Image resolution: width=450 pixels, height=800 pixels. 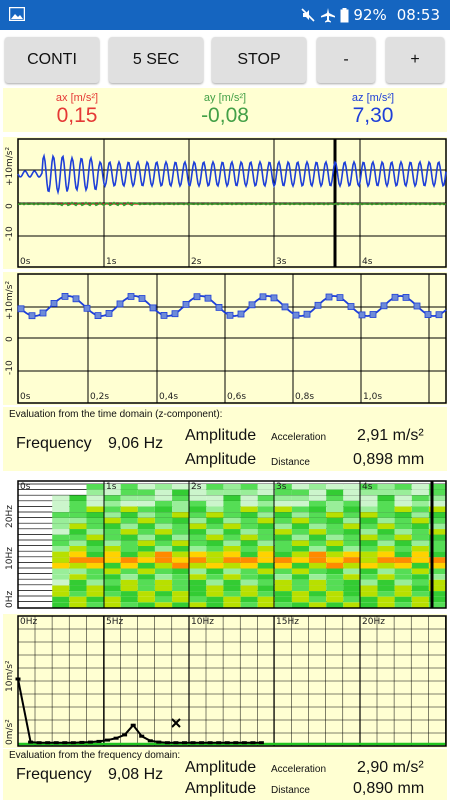 What do you see at coordinates (115, 622) in the screenshot?
I see `spectrum-xtick: 5Hz` at bounding box center [115, 622].